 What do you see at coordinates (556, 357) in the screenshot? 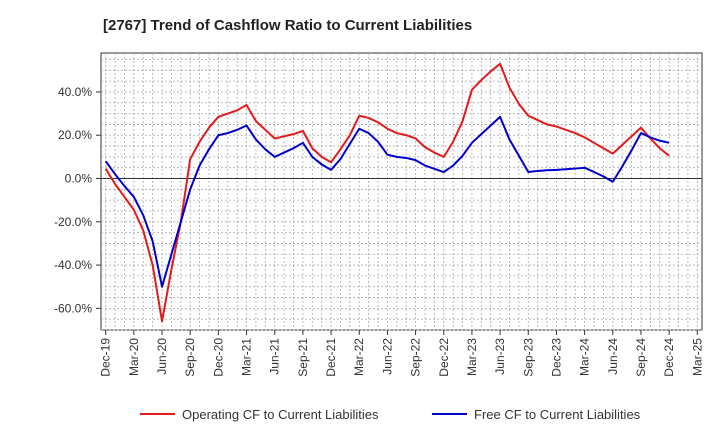
I see `x-tick-label: Dec-23` at bounding box center [556, 357].